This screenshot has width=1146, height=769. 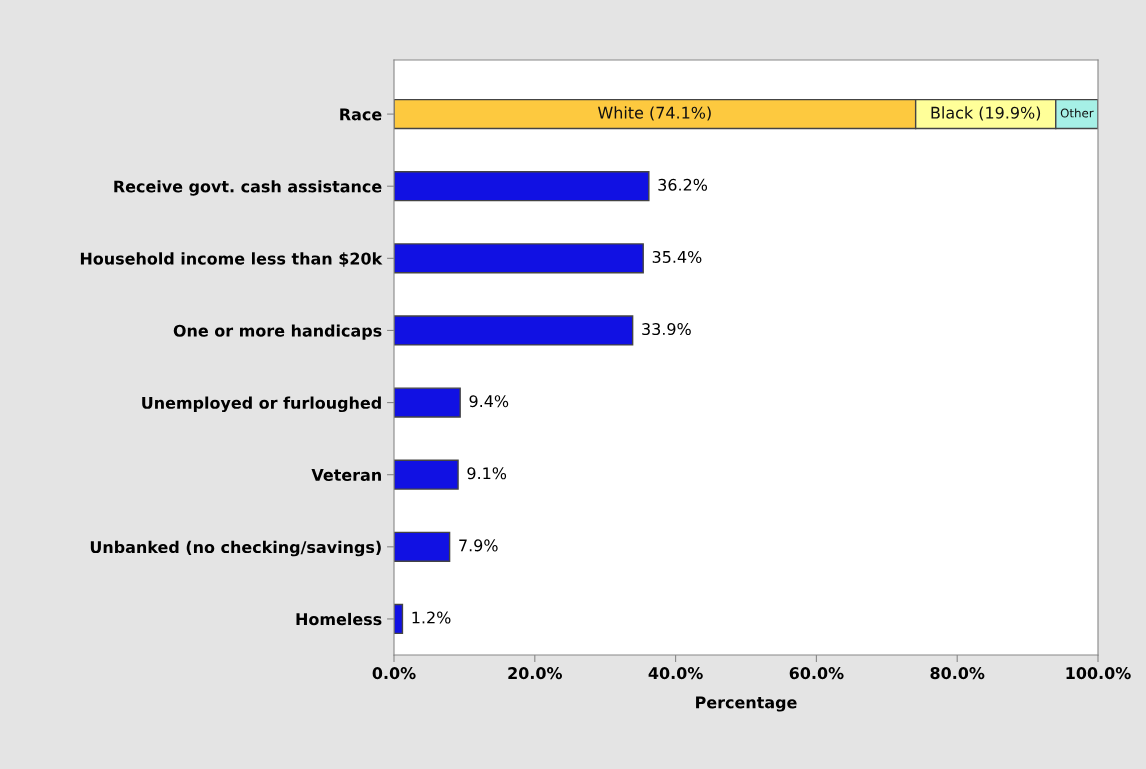 I want to click on y-tick-label: Household income less than $20k, so click(x=231, y=259).